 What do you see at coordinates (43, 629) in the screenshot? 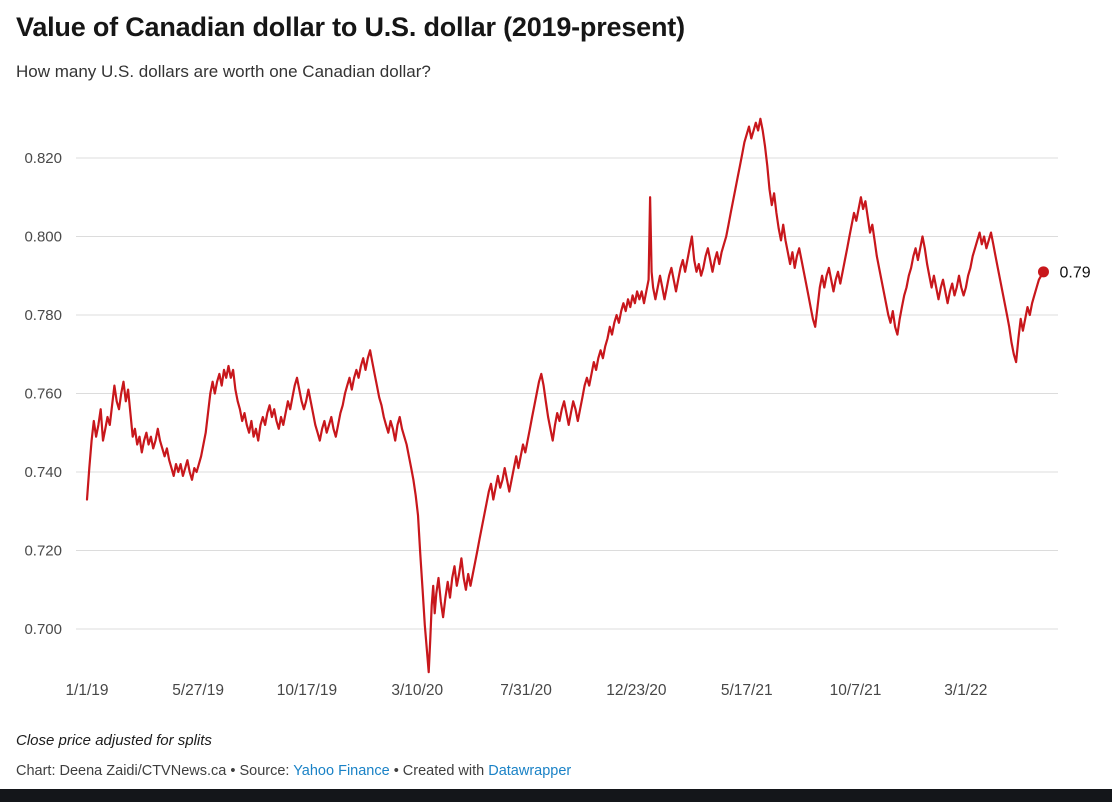
I see `y-tick-label: 0.700` at bounding box center [43, 629].